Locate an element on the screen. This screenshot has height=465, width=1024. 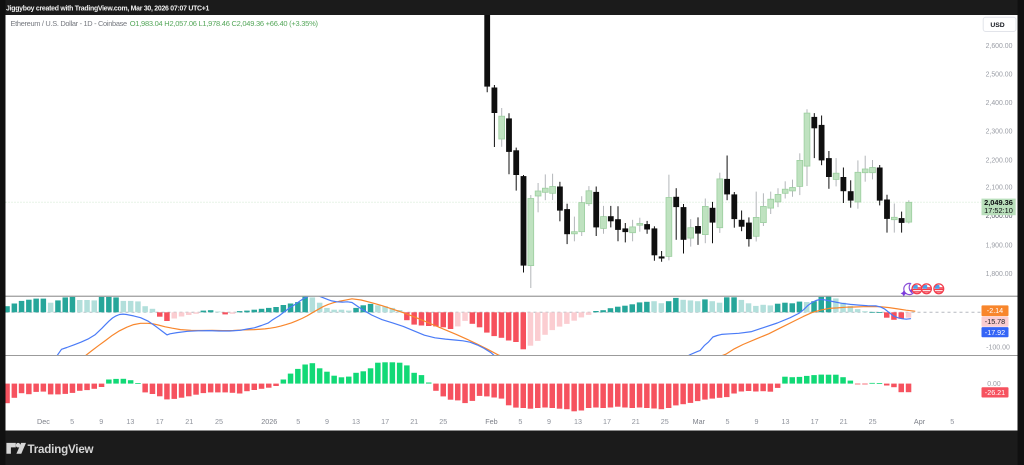
svg-text: -26.21 is located at coordinates (995, 392).